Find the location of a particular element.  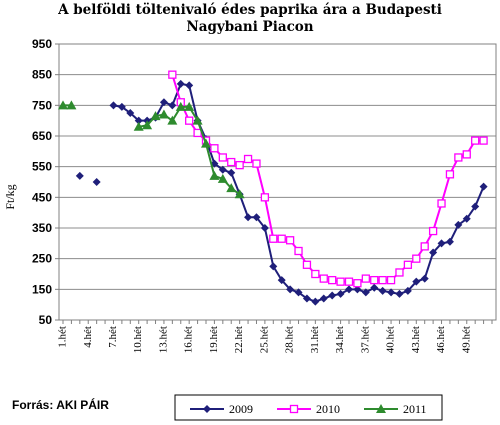

chart-title-line2: Nagybani Piacon is located at coordinates (250, 27).